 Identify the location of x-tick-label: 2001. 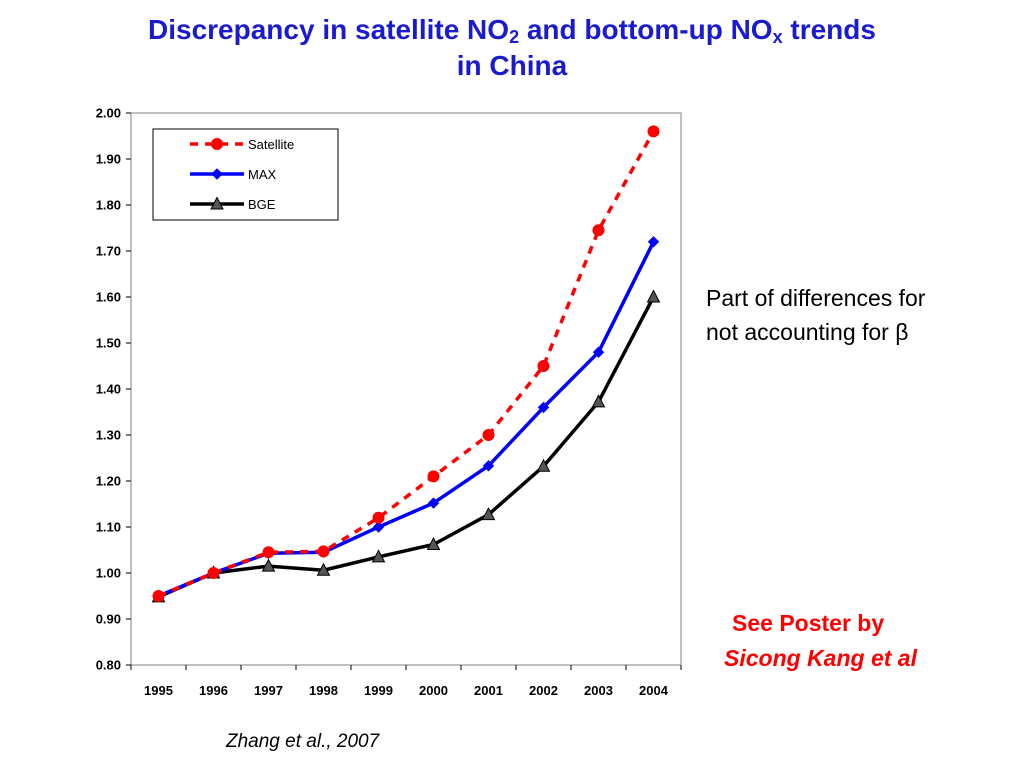
(488, 690).